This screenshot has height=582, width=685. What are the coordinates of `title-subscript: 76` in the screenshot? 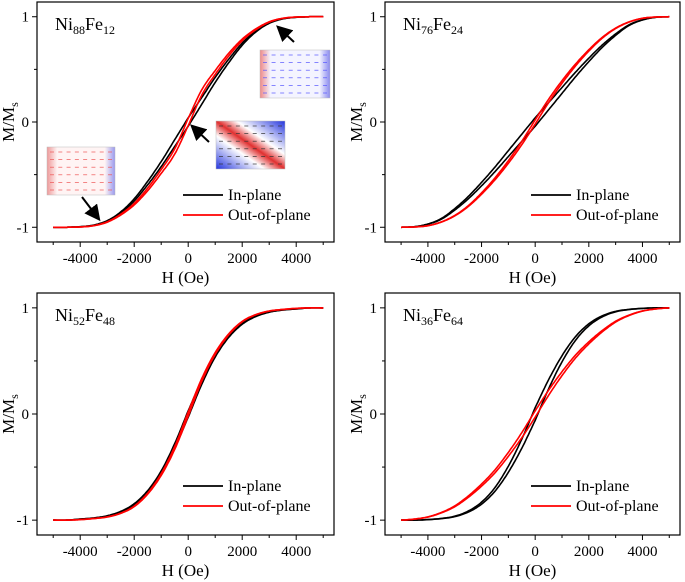 It's located at (427, 30).